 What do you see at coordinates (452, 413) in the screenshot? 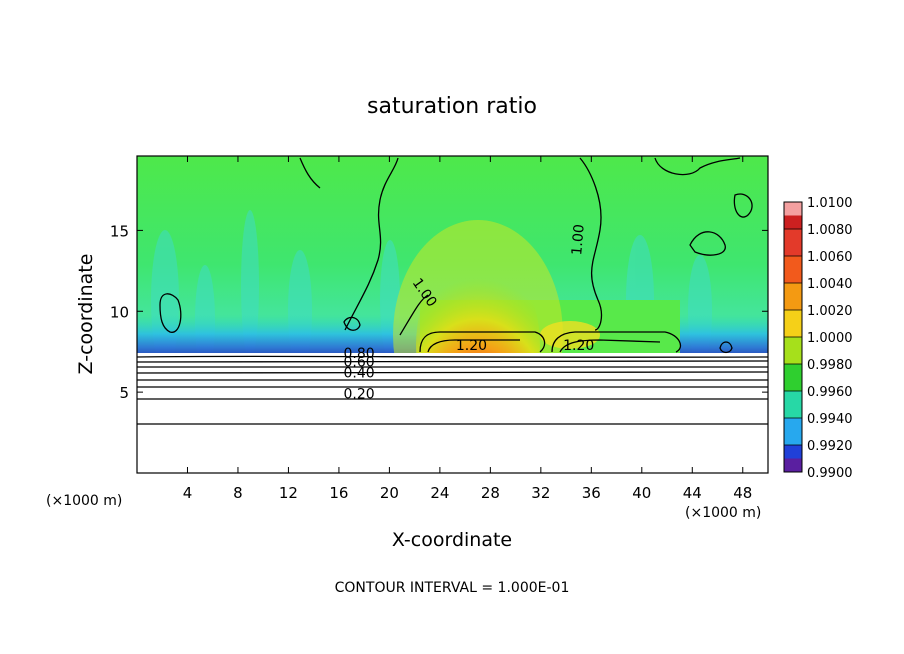
I see `field-white-lower` at bounding box center [452, 413].